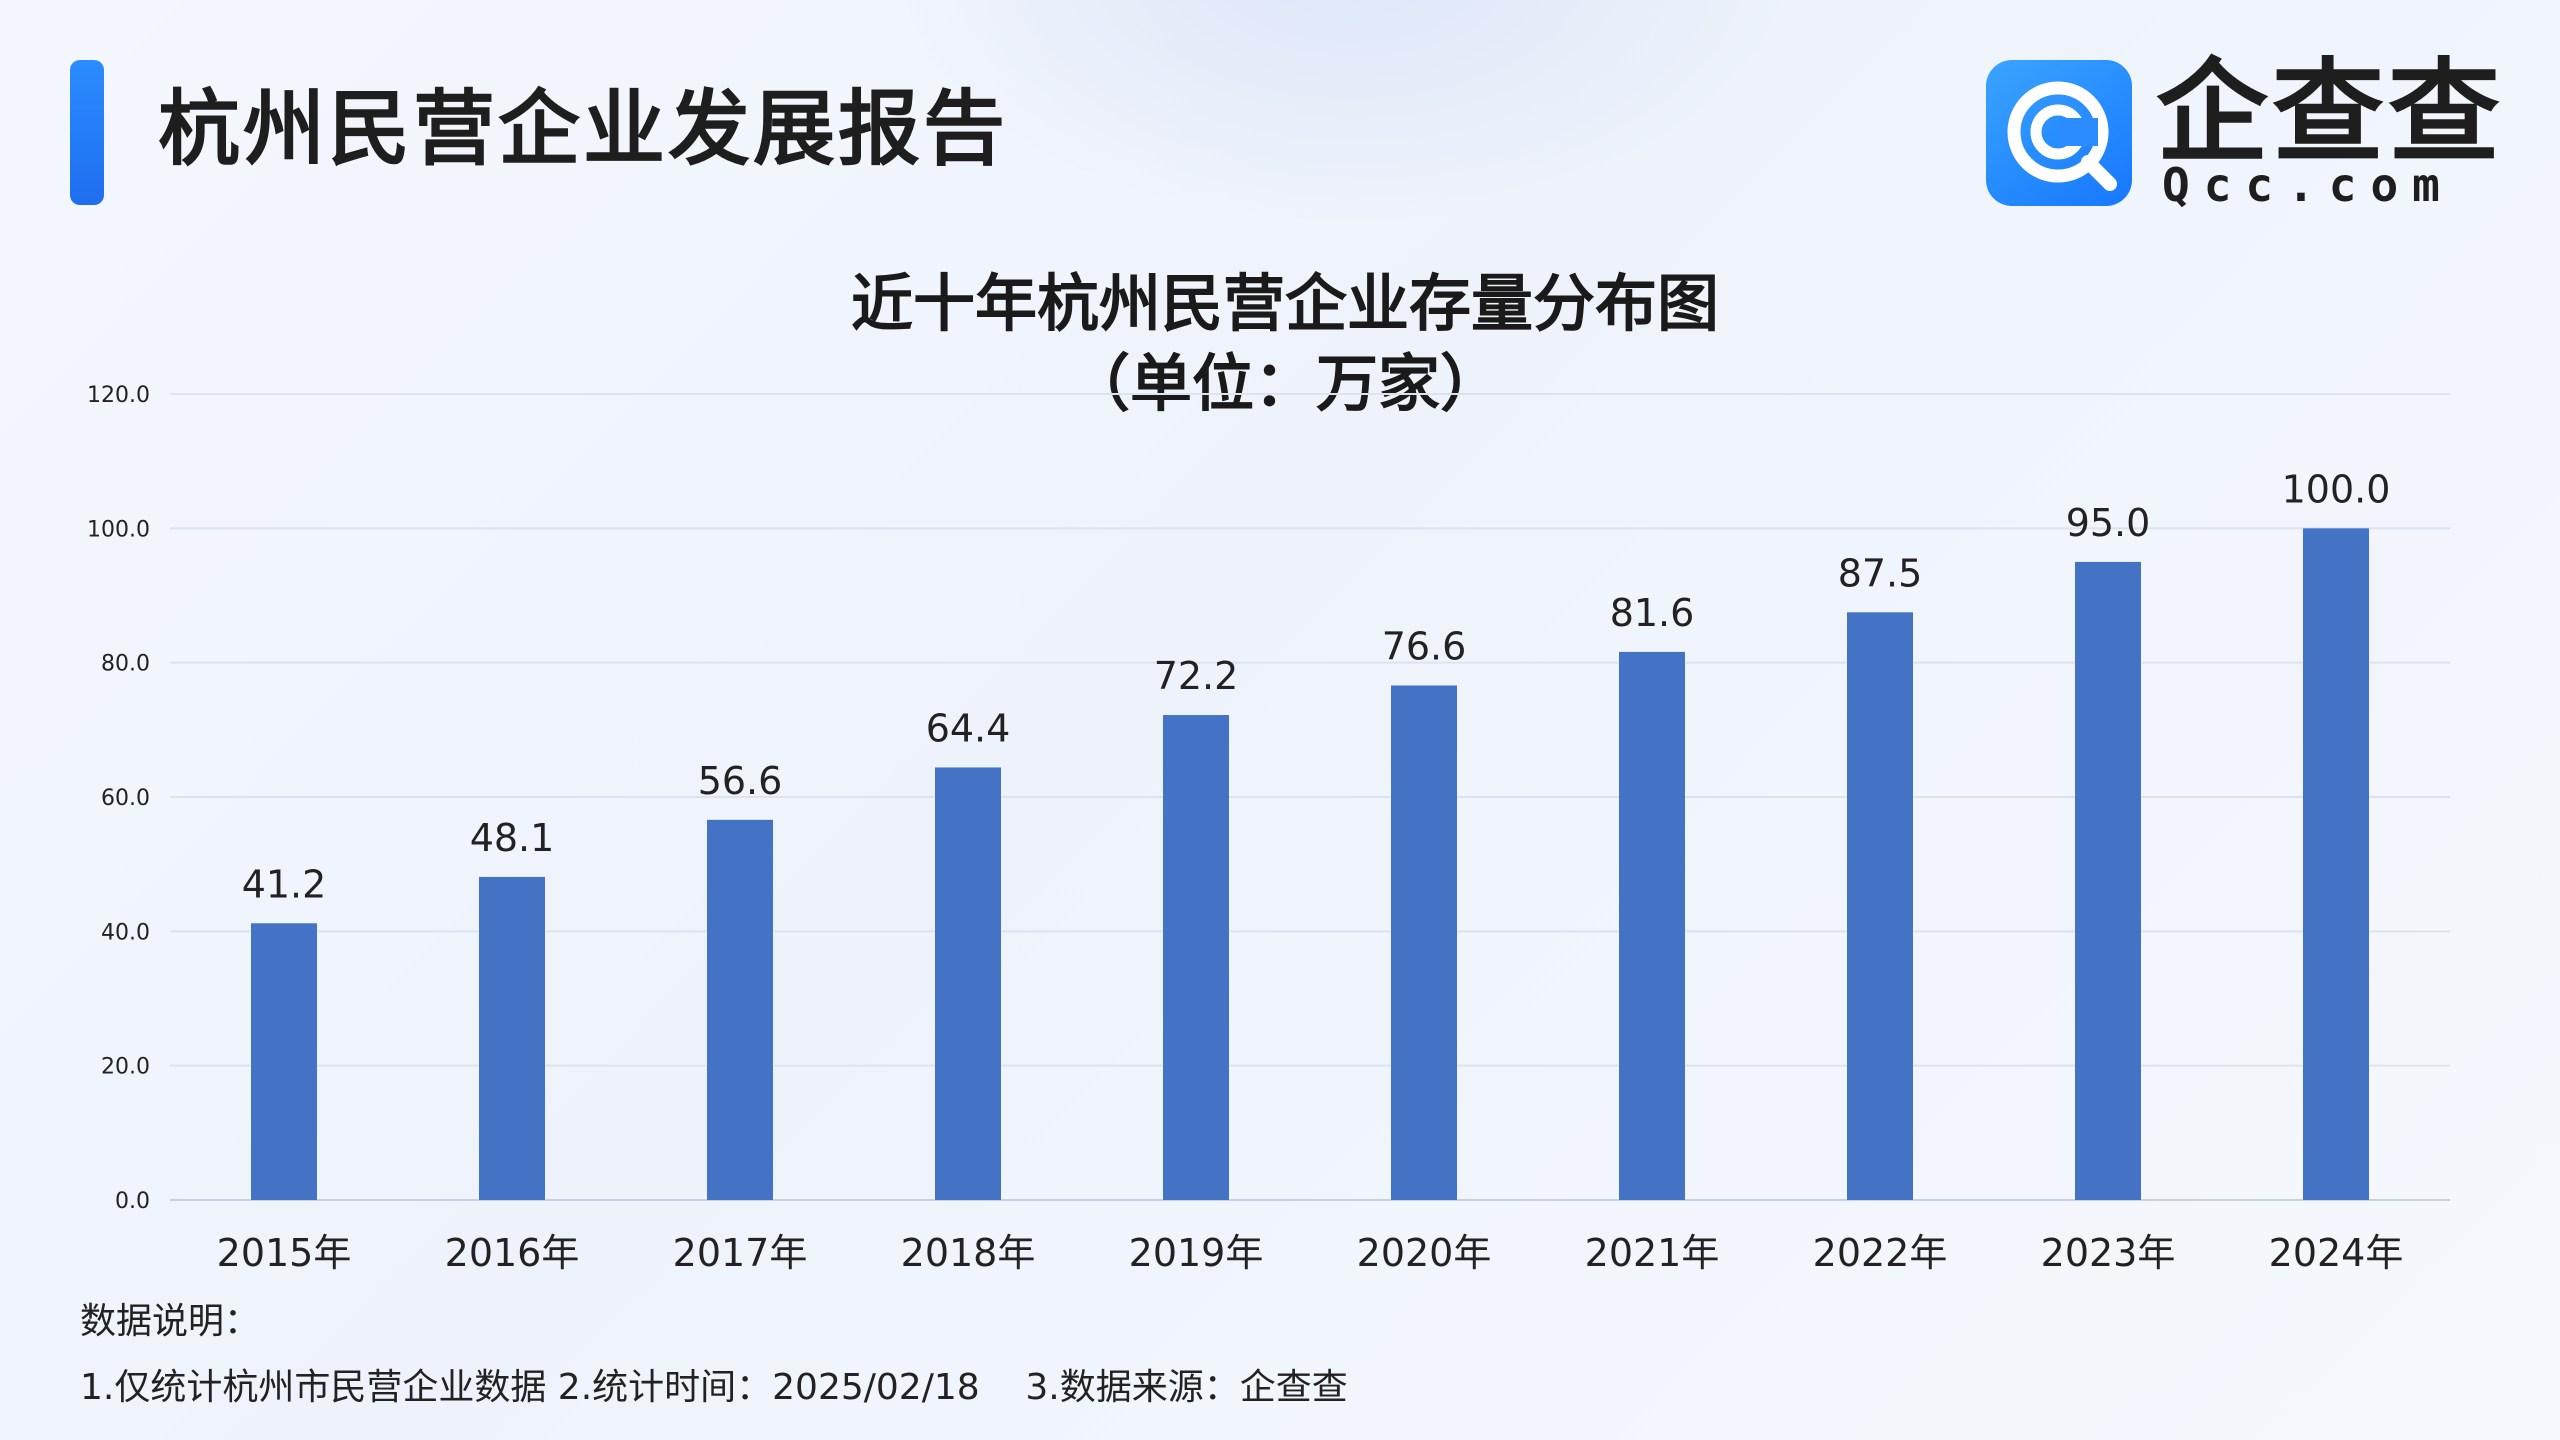 Image resolution: width=2560 pixels, height=1440 pixels. What do you see at coordinates (118, 529) in the screenshot?
I see `y-tick-label: 100.0` at bounding box center [118, 529].